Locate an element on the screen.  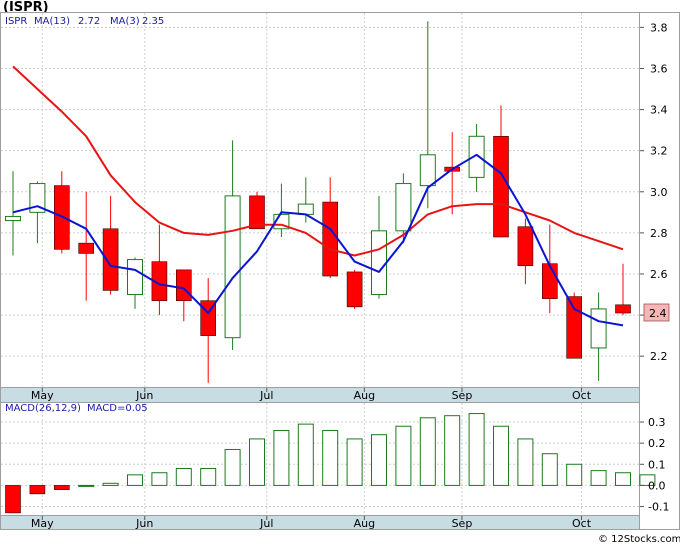
last-price-tag: 2.4 is located at coordinates (656, 312).